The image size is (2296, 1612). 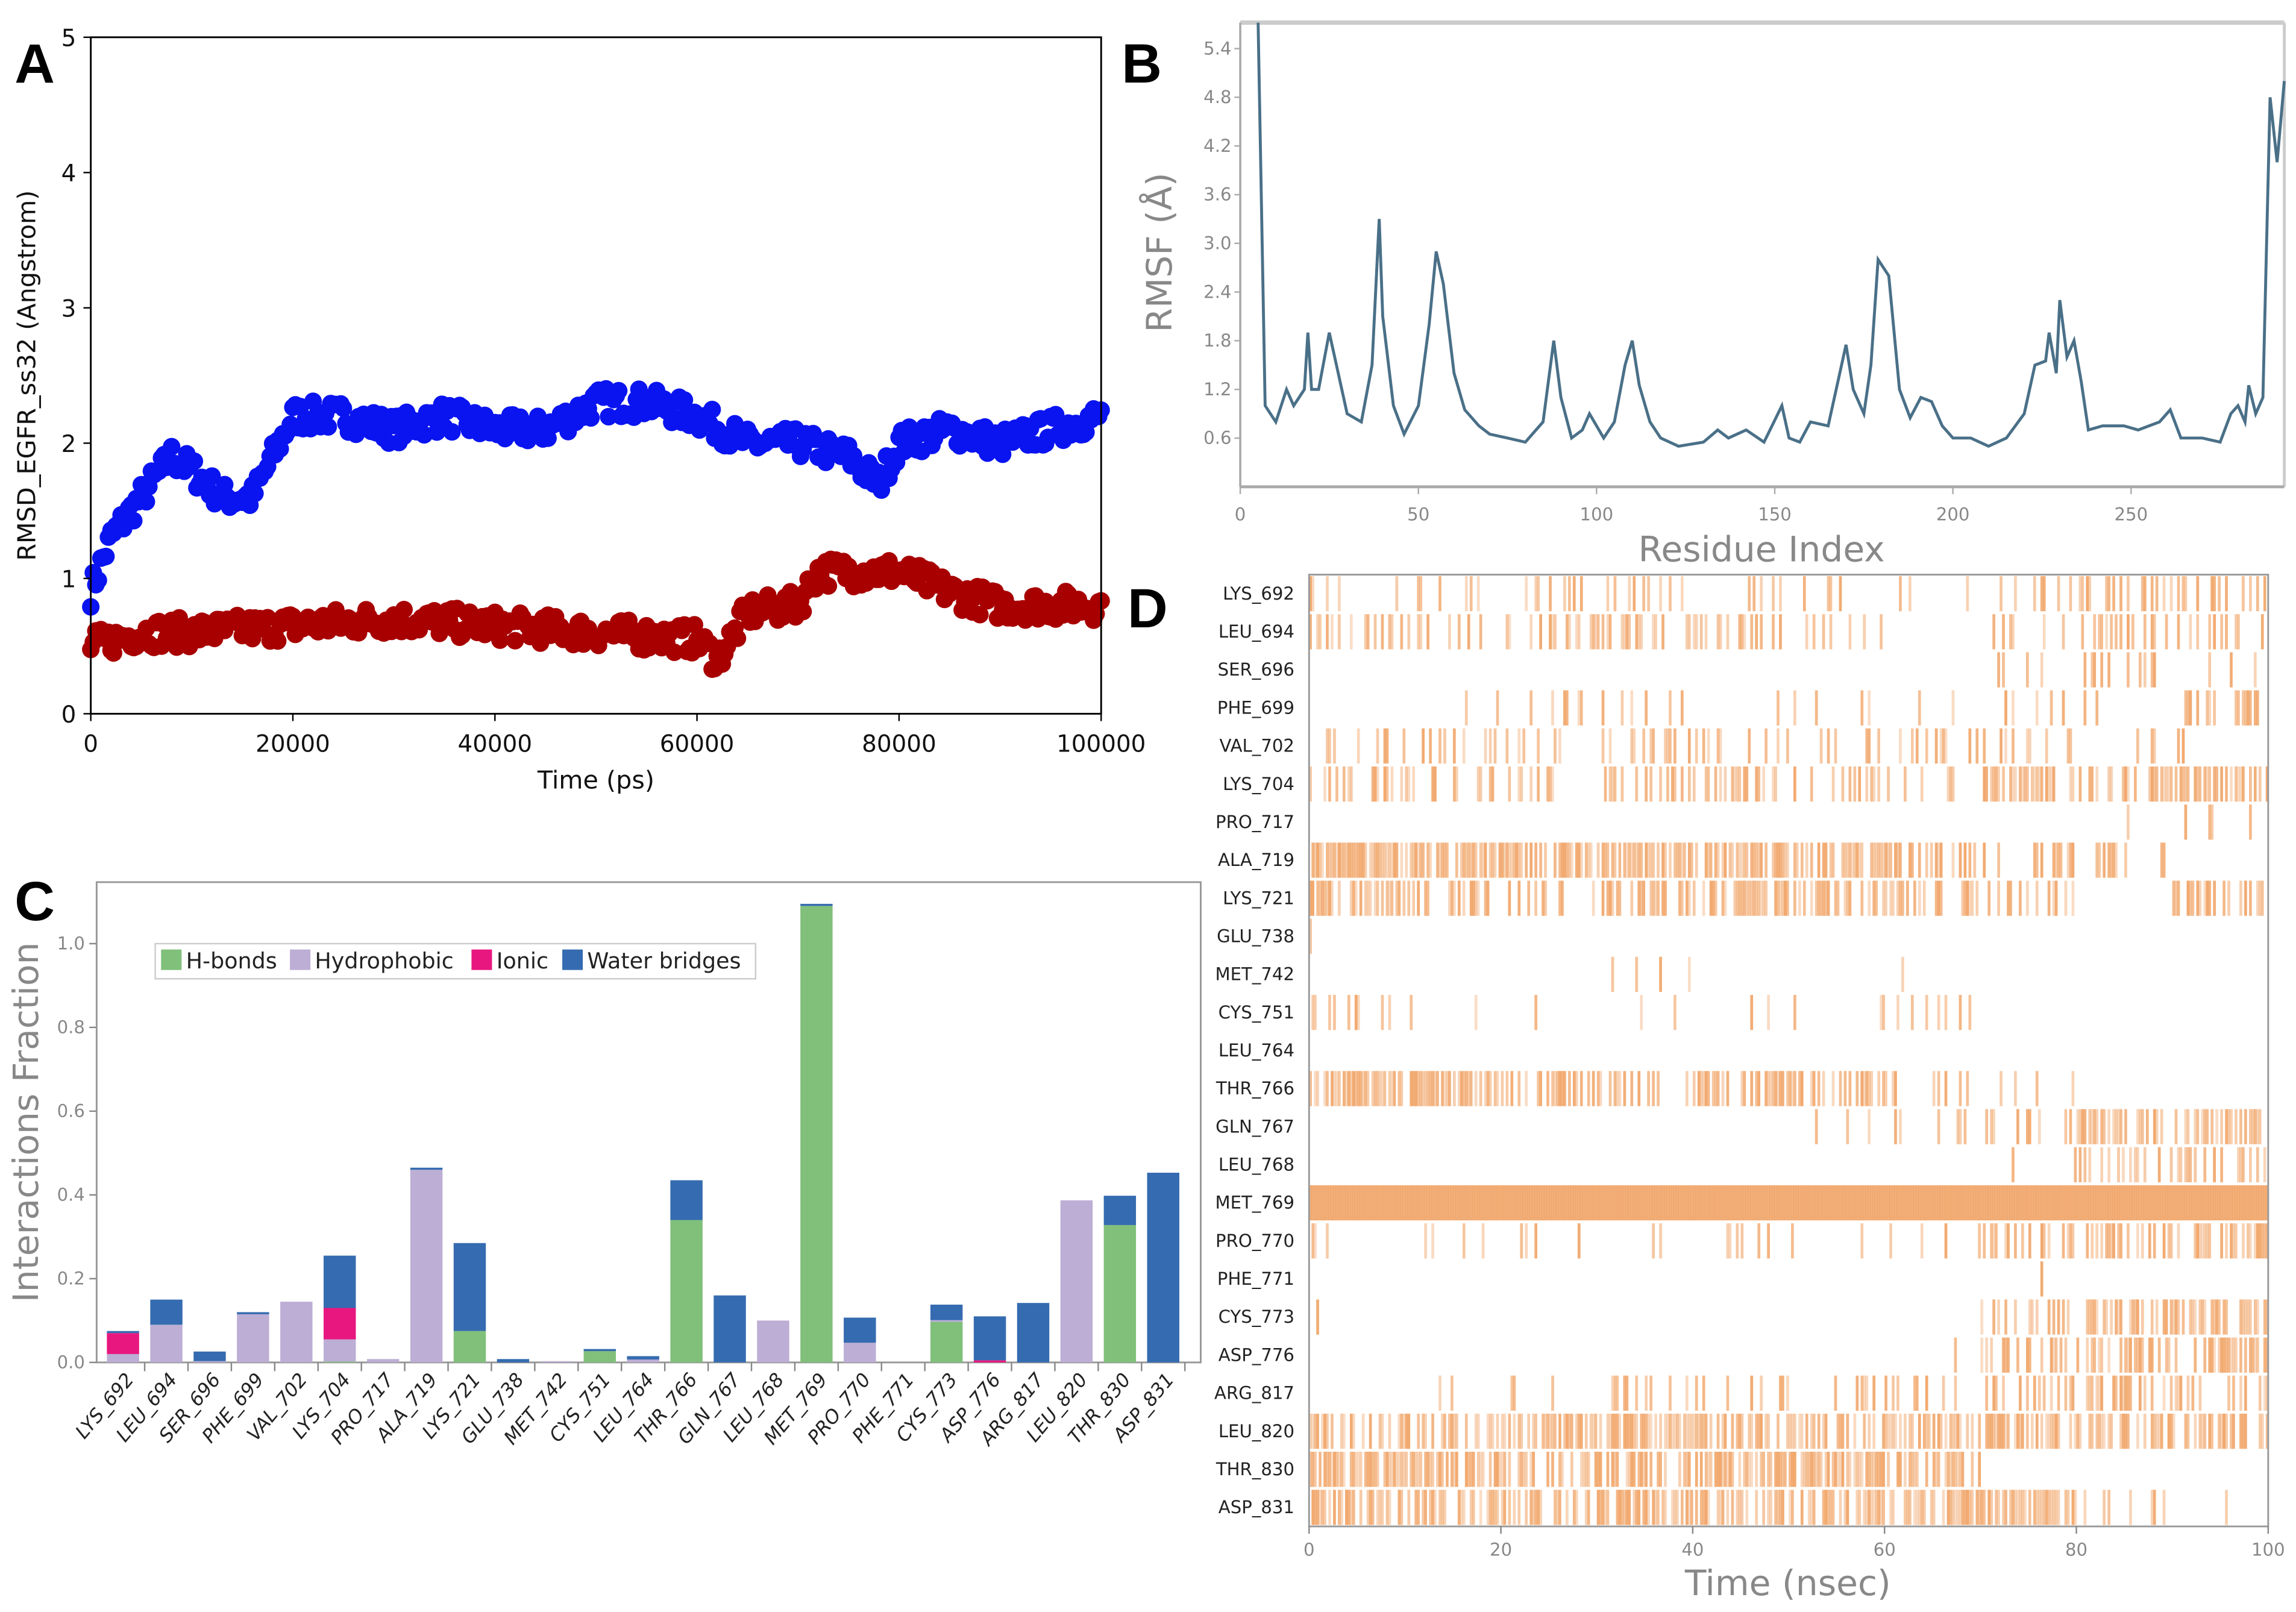 What do you see at coordinates (231, 961) in the screenshot?
I see `legend-label: H-bonds` at bounding box center [231, 961].